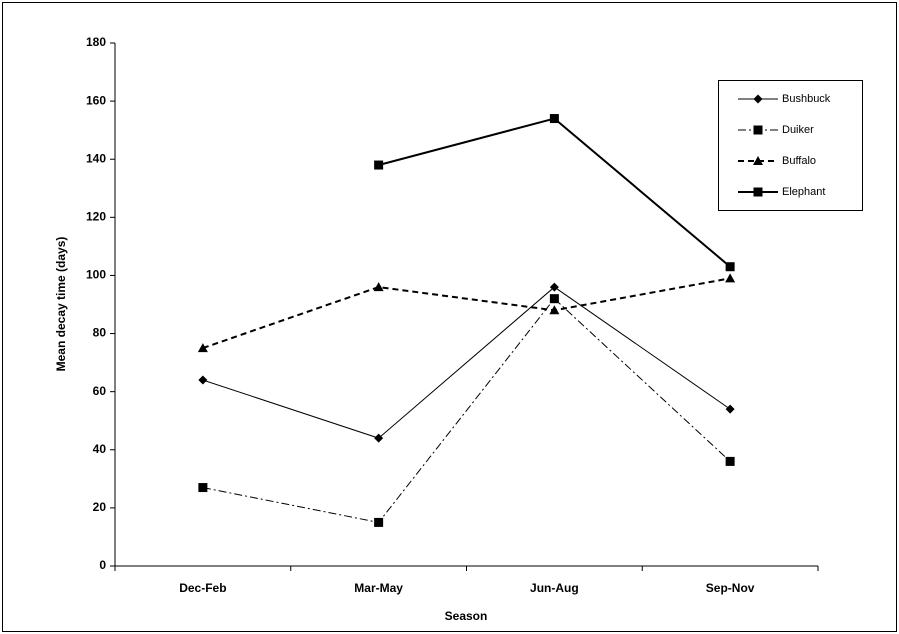 The height and width of the screenshot is (634, 899). Describe the element at coordinates (100, 507) in the screenshot. I see `y-tick-label: 20` at that location.